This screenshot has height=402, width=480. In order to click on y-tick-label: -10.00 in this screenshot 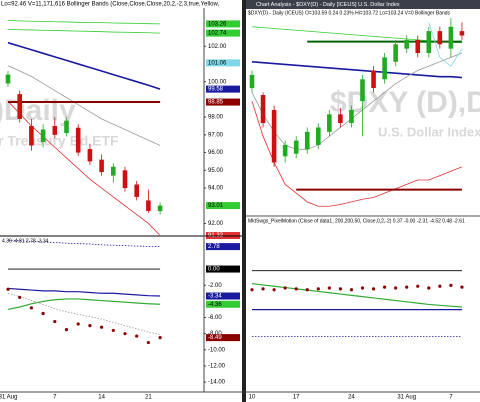, I will do `click(217, 350)`.